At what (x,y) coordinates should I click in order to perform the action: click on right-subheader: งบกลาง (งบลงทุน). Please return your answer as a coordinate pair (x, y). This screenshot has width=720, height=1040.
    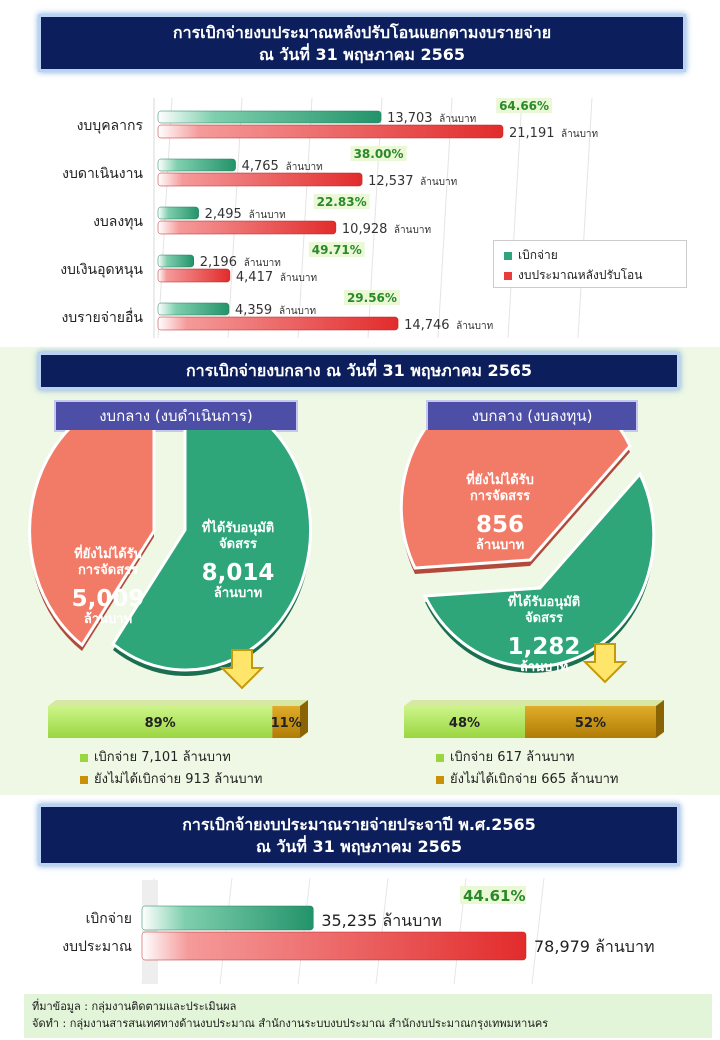
    Looking at the image, I should click on (532, 416).